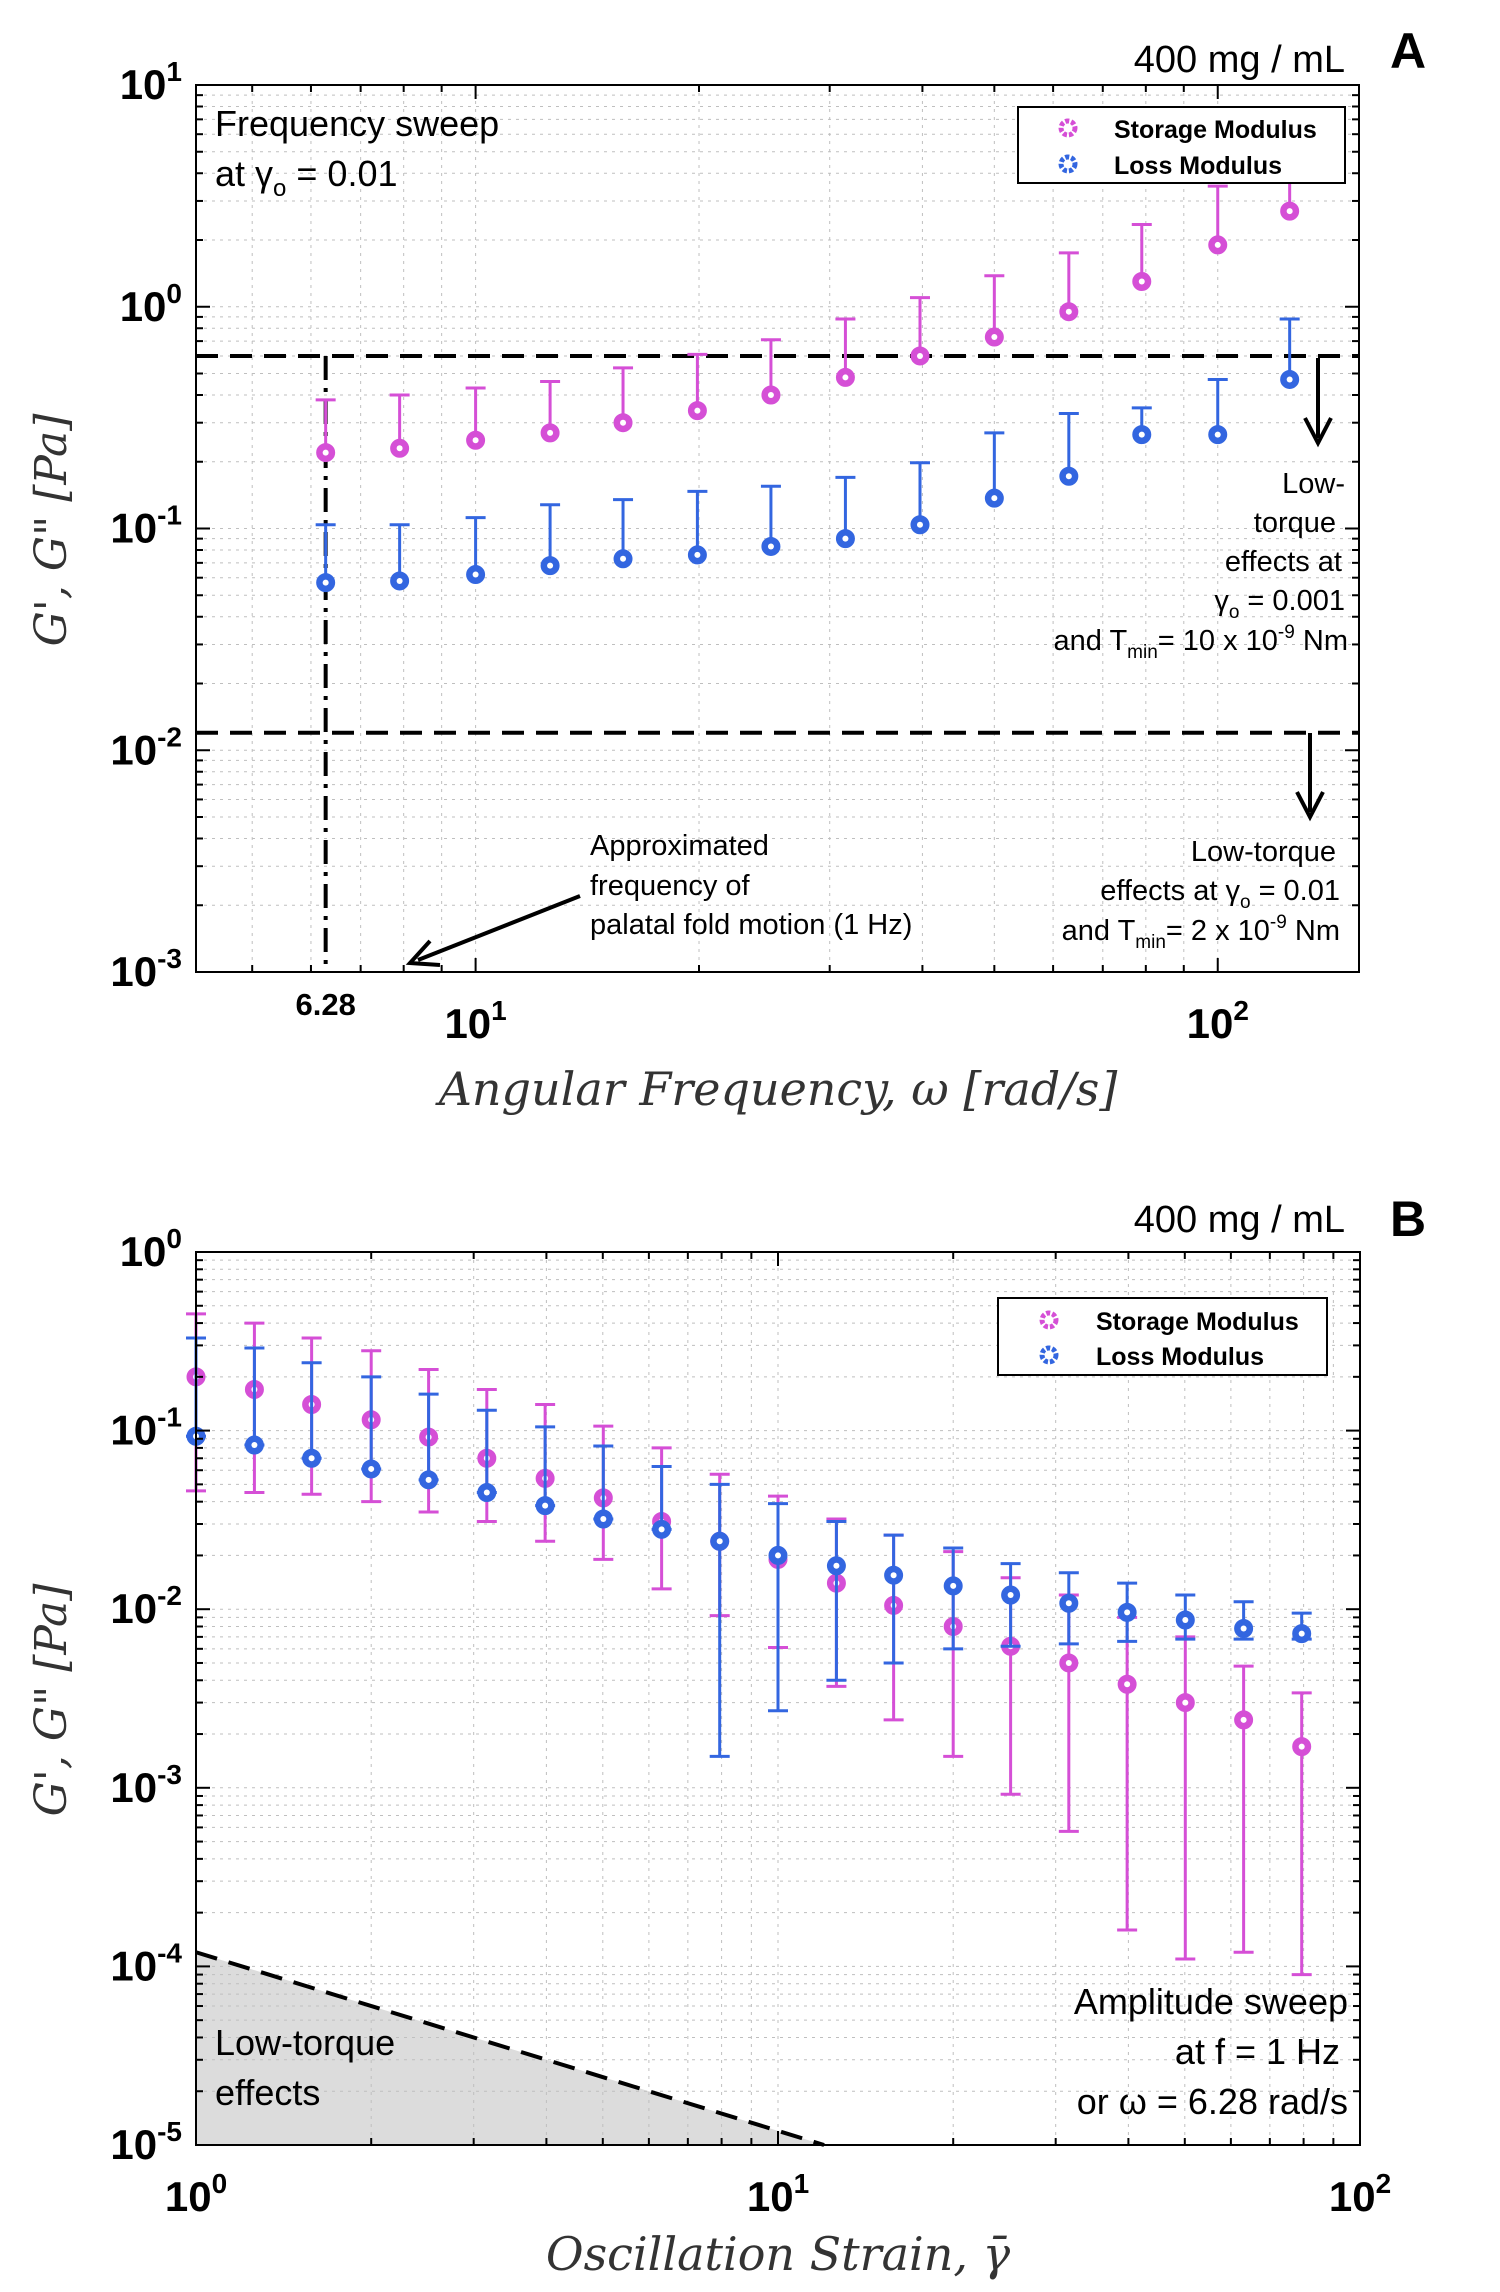 This screenshot has width=1500, height=2292. What do you see at coordinates (475, 1021) in the screenshot?
I see `x-tick-label: 10¹` at bounding box center [475, 1021].